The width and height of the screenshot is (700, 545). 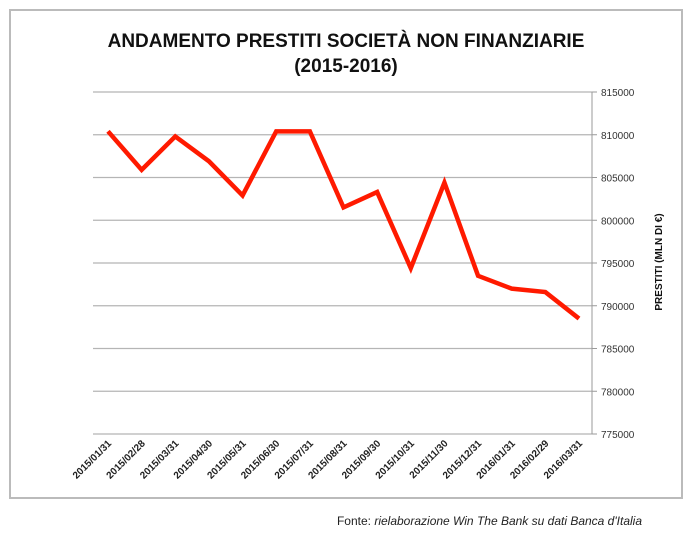 What do you see at coordinates (618, 93) in the screenshot?
I see `y-tick-label: 815000` at bounding box center [618, 93].